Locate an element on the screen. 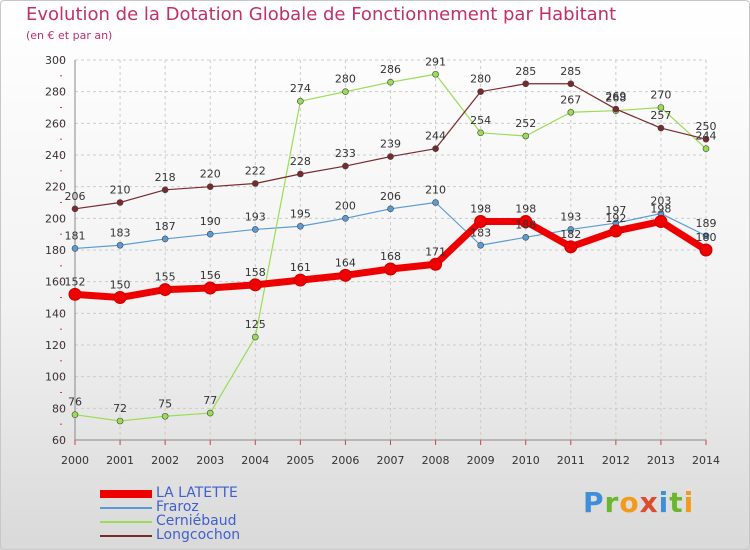 The image size is (750, 550). x-tick-label: 2009 is located at coordinates (481, 460).